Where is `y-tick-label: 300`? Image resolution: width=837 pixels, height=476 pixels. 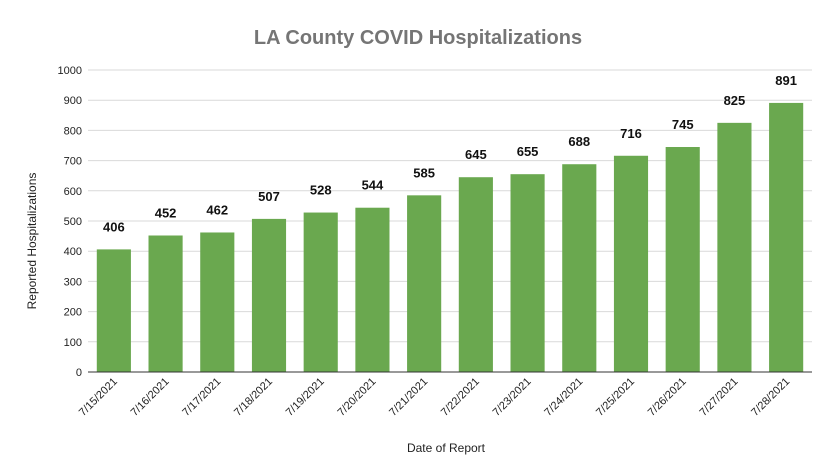 y-tick-label: 300 is located at coordinates (73, 282).